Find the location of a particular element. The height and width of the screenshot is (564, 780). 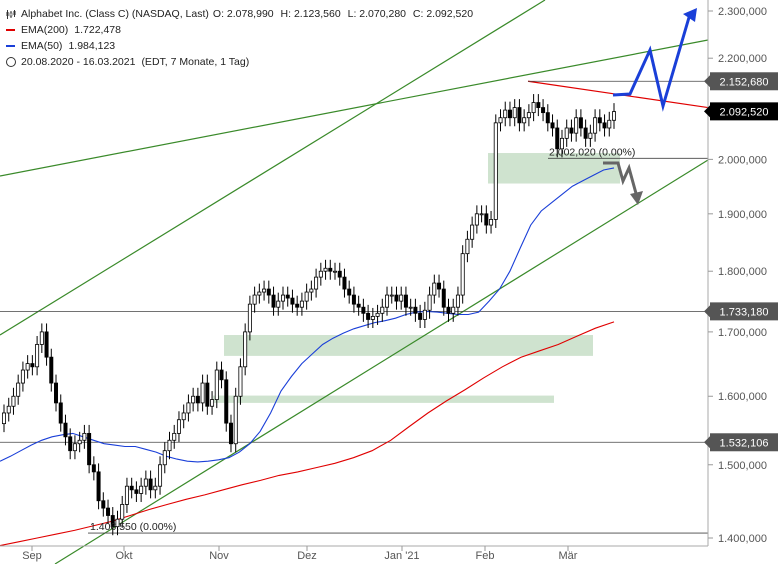

legend-ema200-row: EMA(200) 1.722,478 is located at coordinates (239, 30).